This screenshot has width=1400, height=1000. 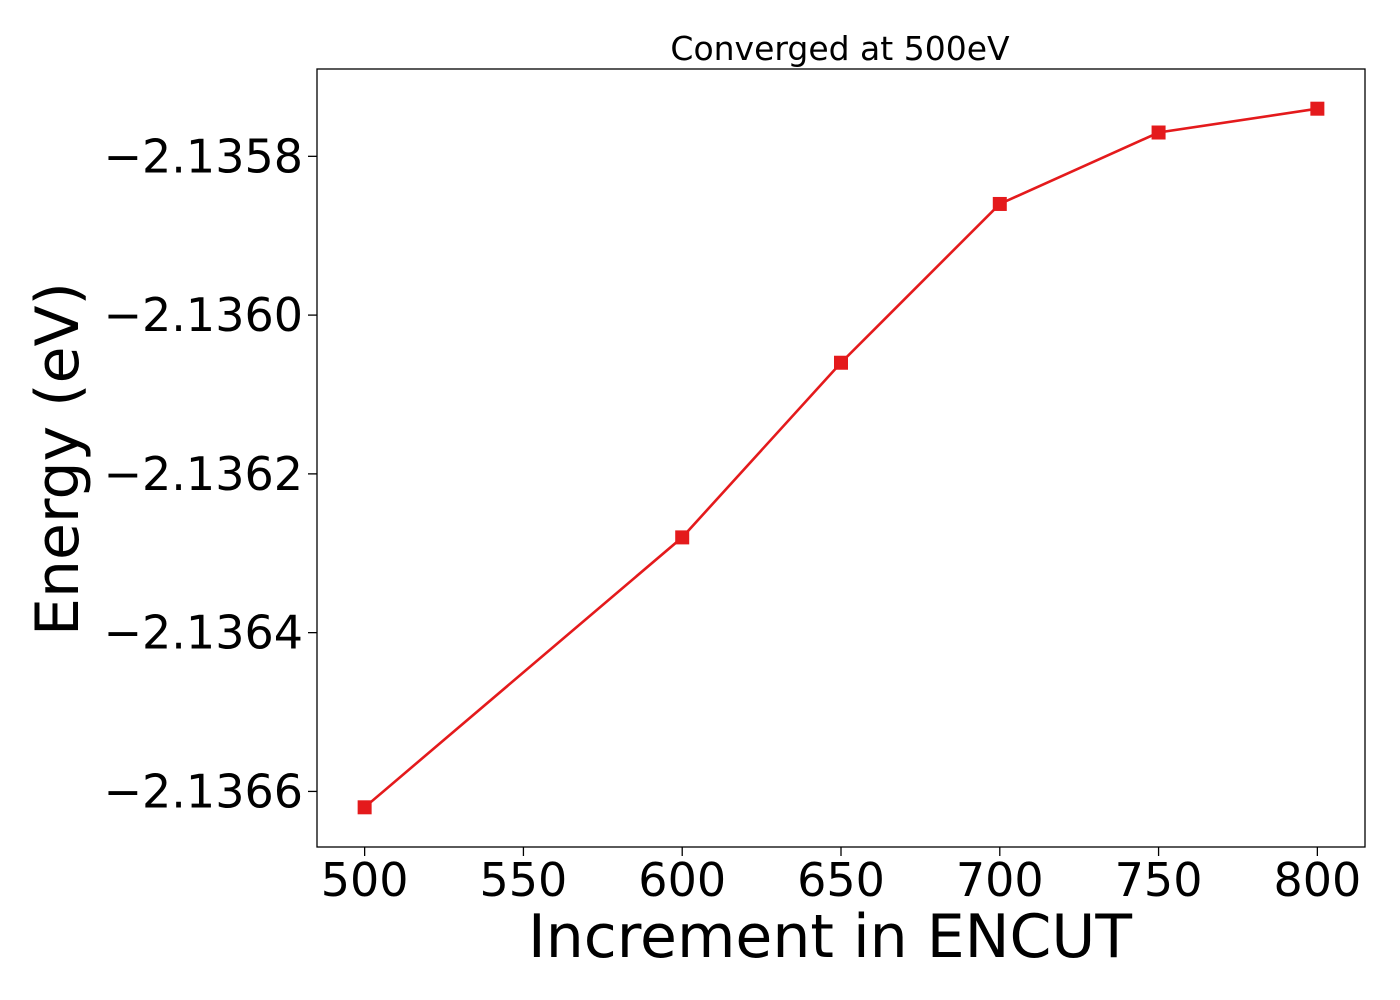 I want to click on y-tick-label: −2.1360, so click(x=204, y=315).